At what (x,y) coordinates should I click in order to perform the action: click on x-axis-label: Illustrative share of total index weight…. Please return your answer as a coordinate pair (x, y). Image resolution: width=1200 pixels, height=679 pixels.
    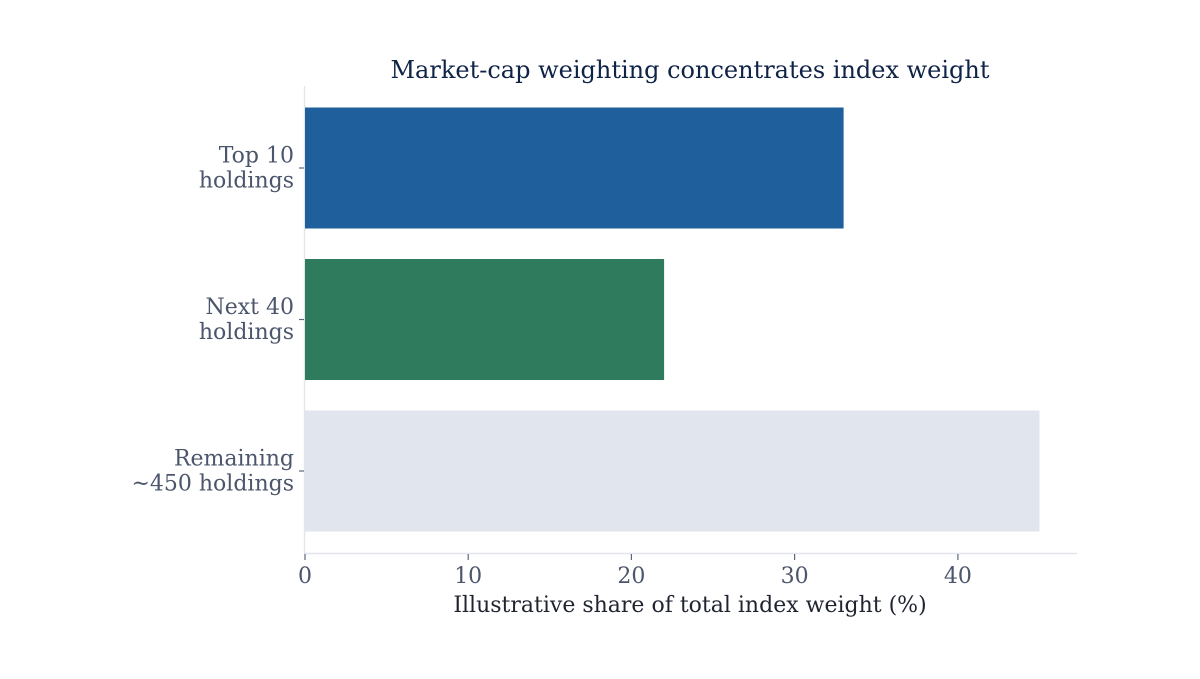
    Looking at the image, I should click on (689, 605).